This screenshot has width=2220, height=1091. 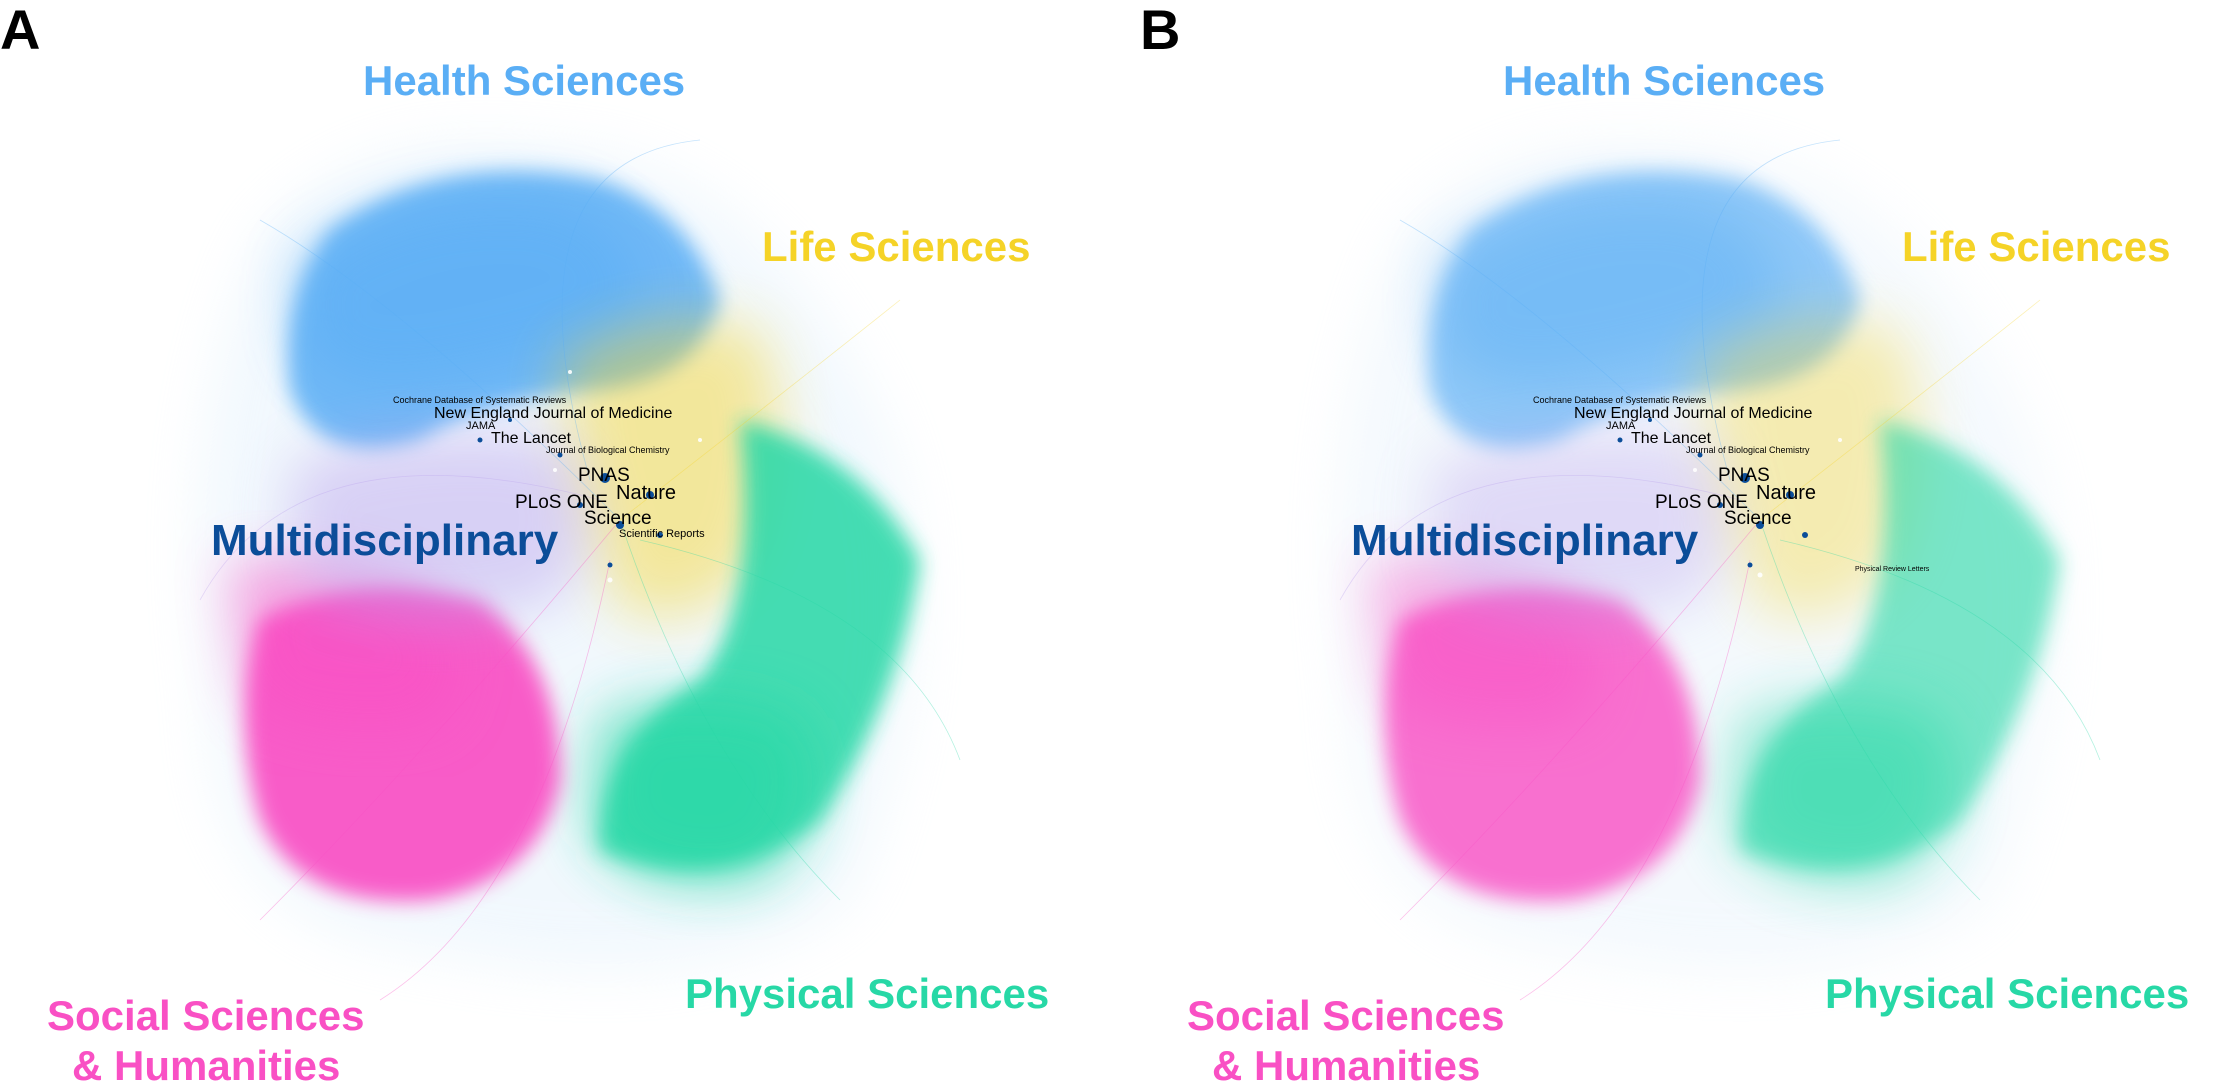 What do you see at coordinates (662, 534) in the screenshot?
I see `journal-label-scientific-reports: Scientific Reports` at bounding box center [662, 534].